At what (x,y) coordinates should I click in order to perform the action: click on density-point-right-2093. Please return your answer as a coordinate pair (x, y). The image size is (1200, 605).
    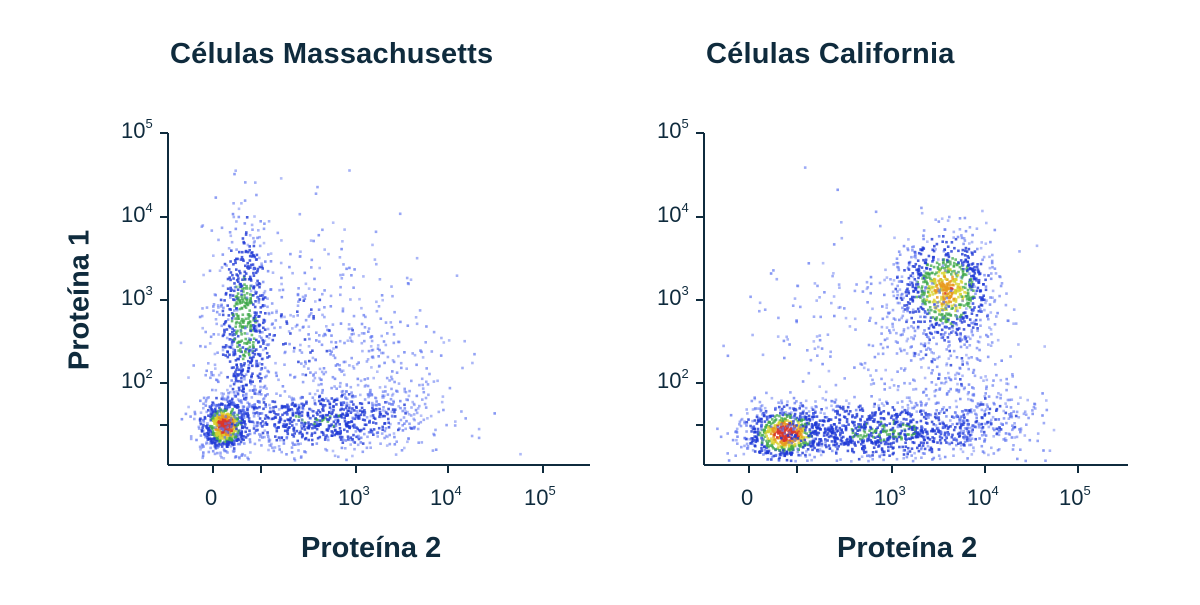
    Looking at the image, I should click on (956, 264).